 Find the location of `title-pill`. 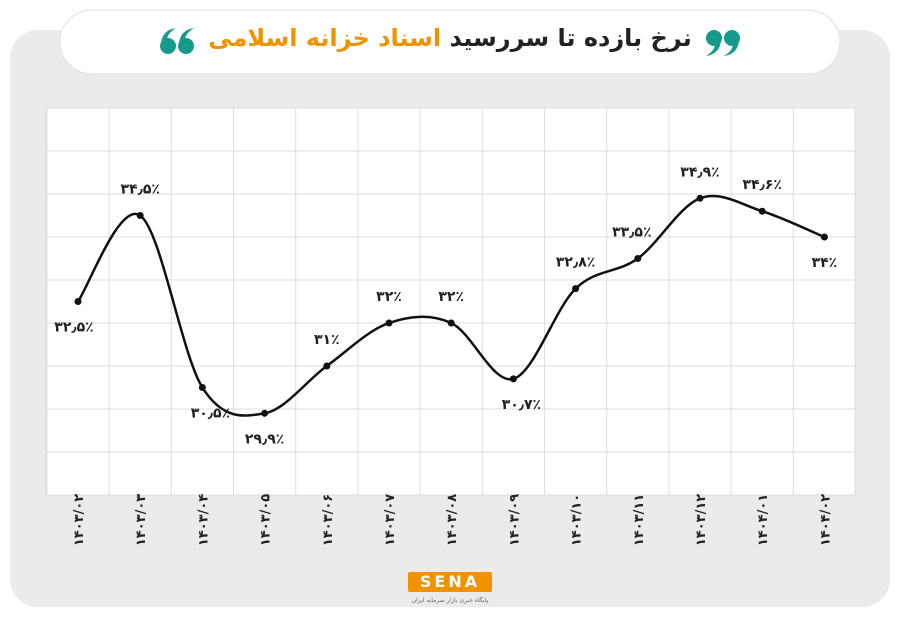

title-pill is located at coordinates (450, 42).